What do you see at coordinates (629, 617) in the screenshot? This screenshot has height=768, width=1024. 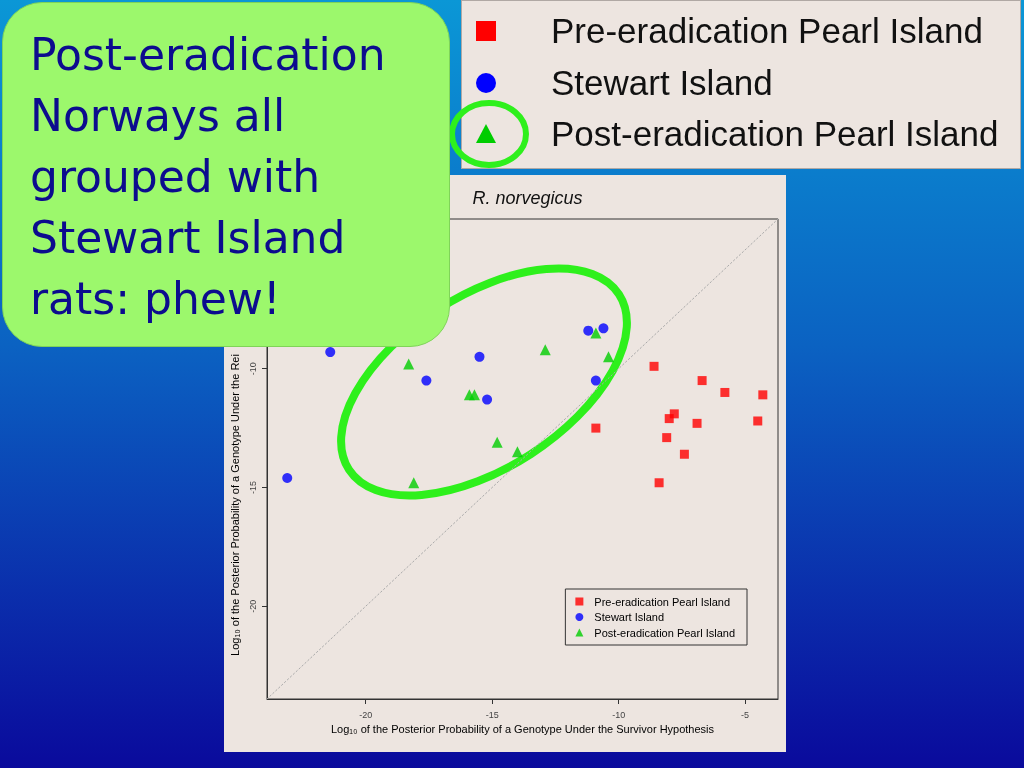 I see `legend-label: Stewart Island` at bounding box center [629, 617].